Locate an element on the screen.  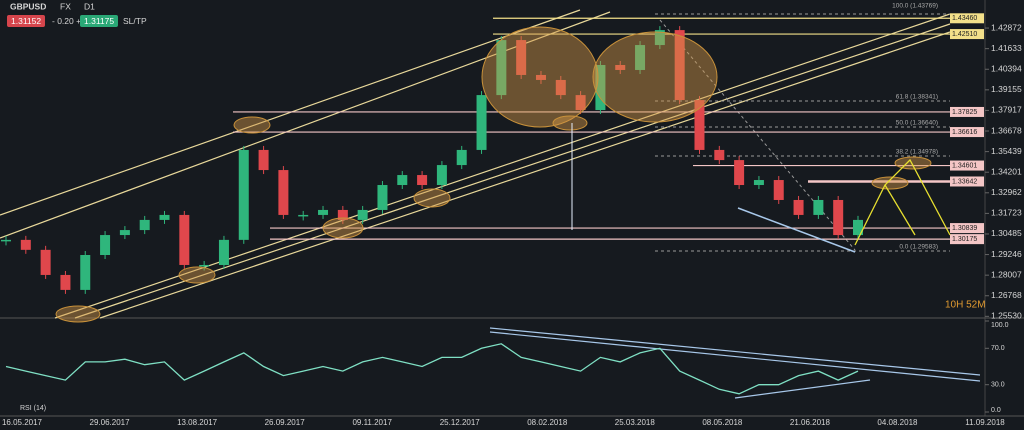
sltp: SL/TP is located at coordinates (135, 21).